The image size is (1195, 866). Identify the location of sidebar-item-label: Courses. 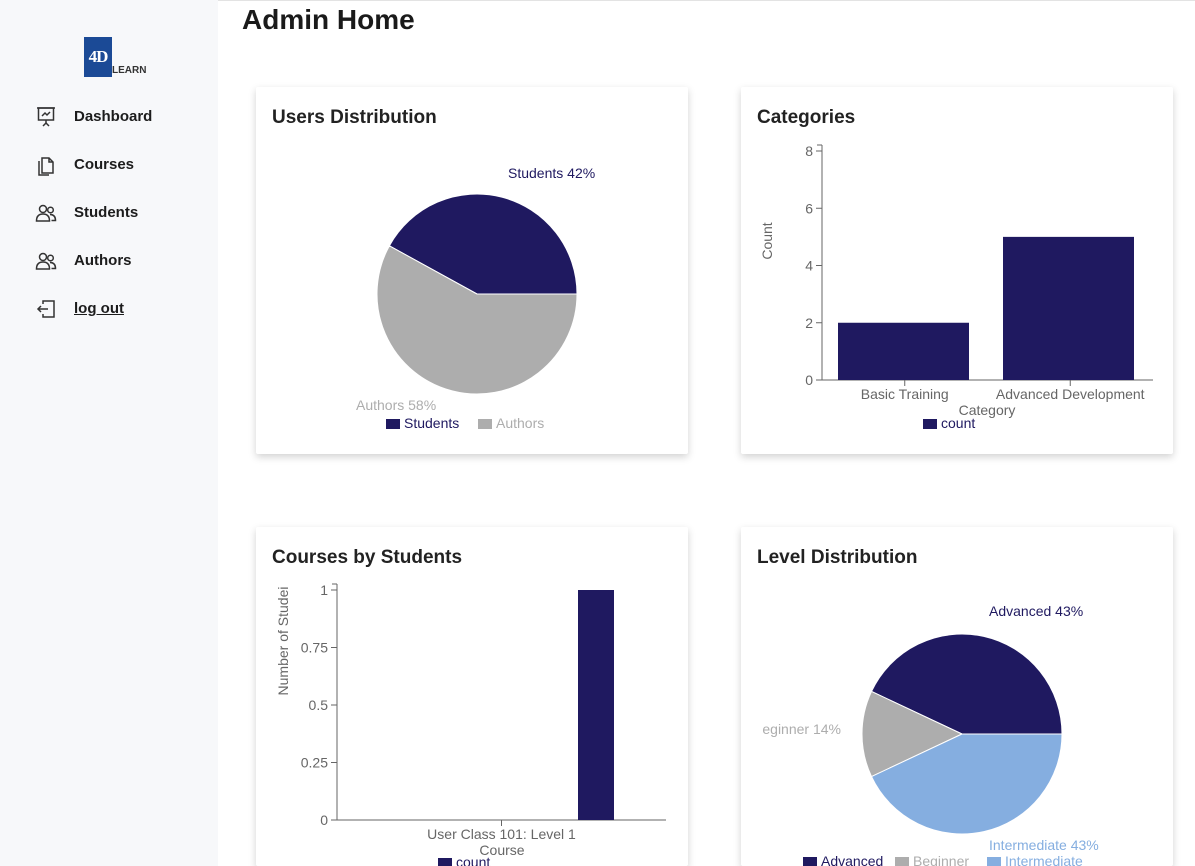
(104, 164).